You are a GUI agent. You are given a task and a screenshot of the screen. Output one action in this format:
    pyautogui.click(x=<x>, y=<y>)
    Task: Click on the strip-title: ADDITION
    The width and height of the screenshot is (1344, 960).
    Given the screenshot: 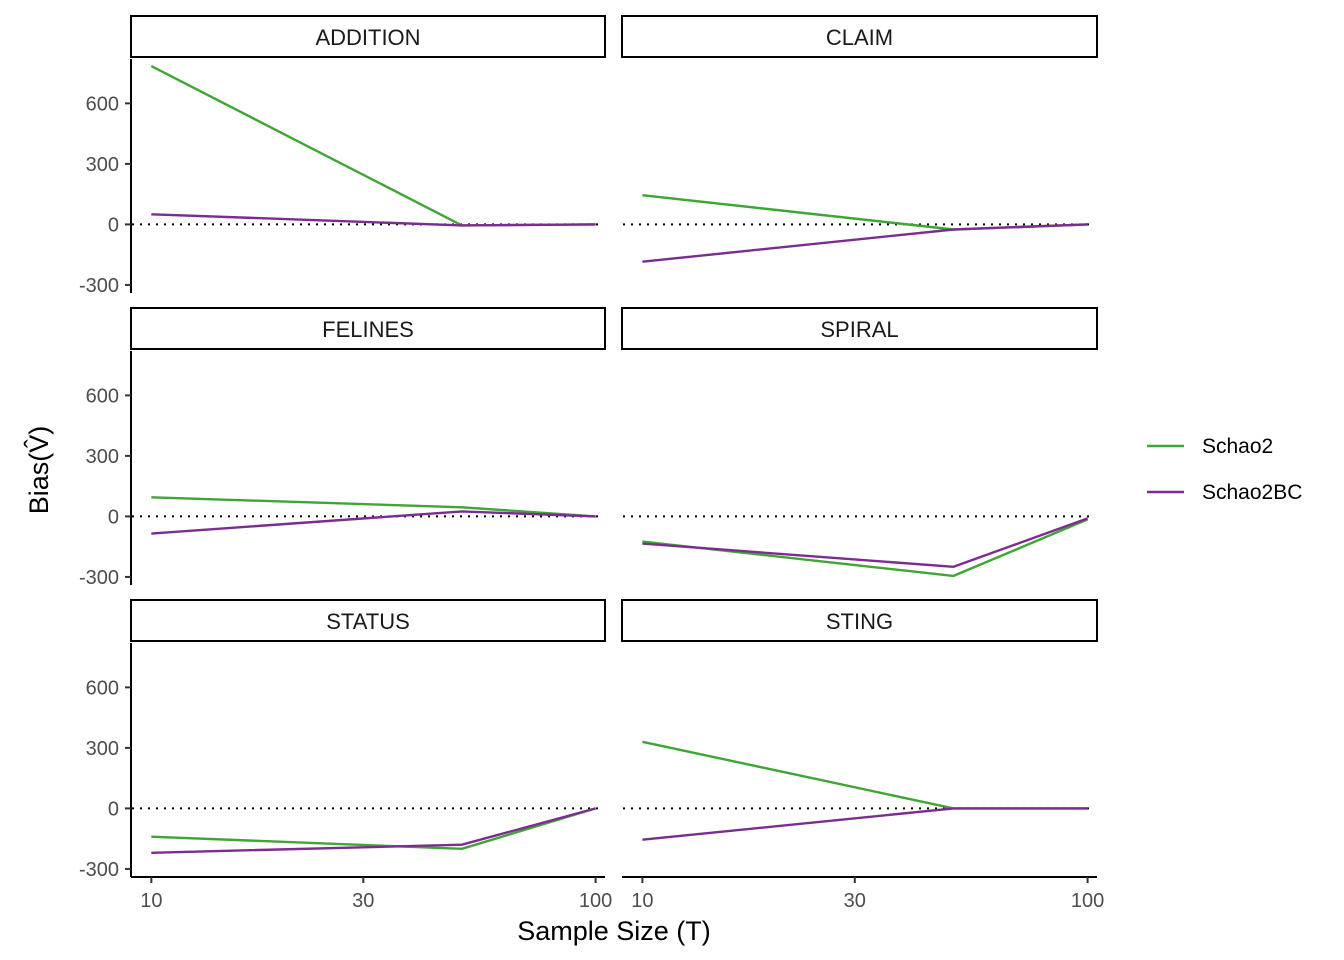 What is the action you would take?
    pyautogui.click(x=367, y=37)
    